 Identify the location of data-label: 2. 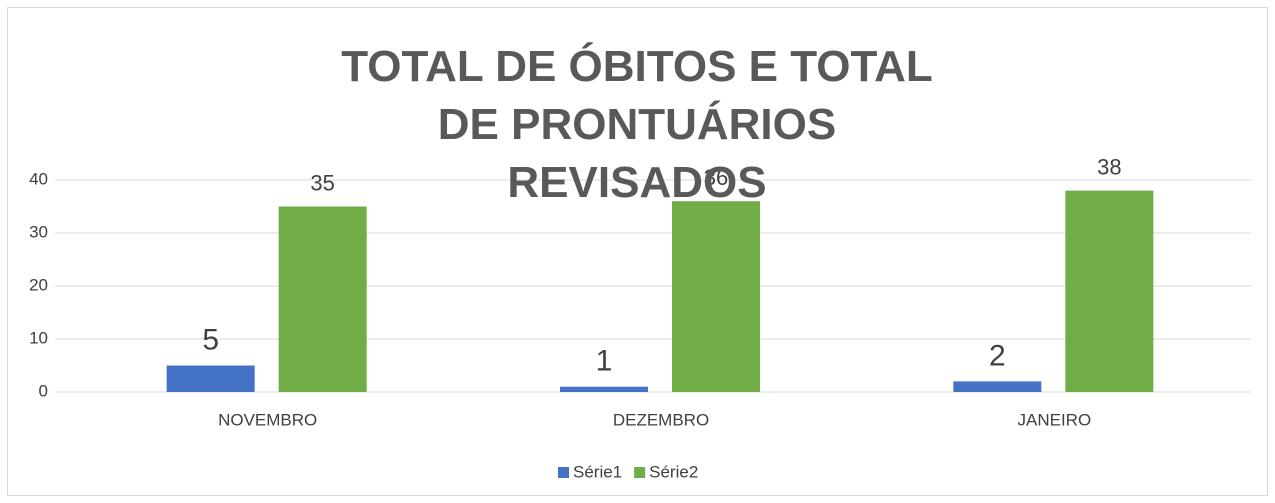
(997, 355).